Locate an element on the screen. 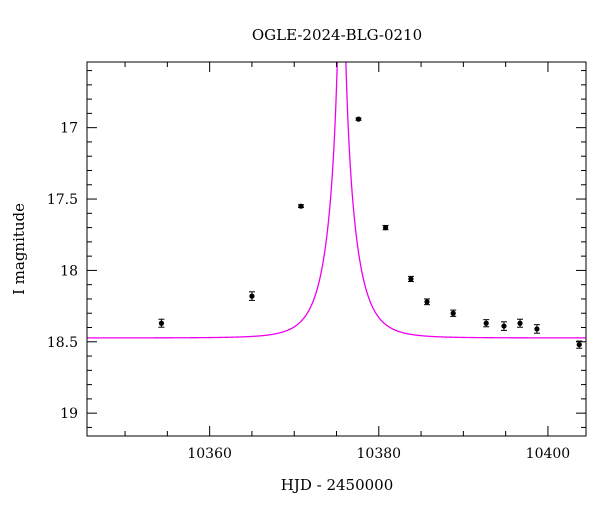 The width and height of the screenshot is (600, 512). x-axis-label: HJD - 2450000 is located at coordinates (337, 485).